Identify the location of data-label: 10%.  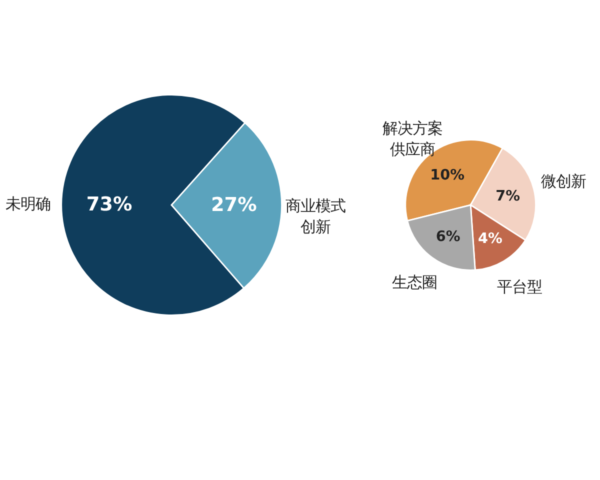
(447, 175).